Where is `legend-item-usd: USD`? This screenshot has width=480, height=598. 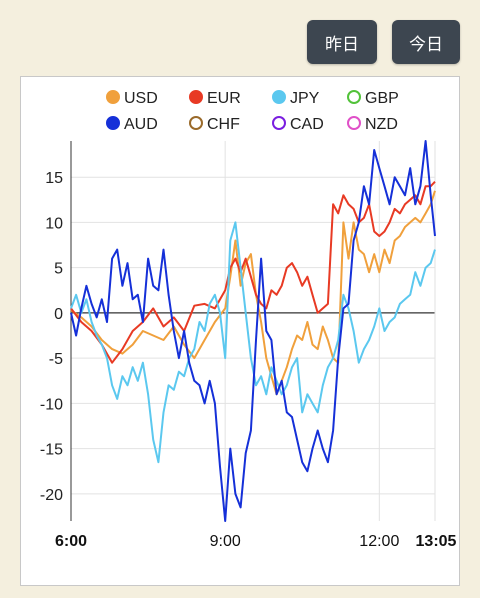 legend-item-usd: USD is located at coordinates (132, 98).